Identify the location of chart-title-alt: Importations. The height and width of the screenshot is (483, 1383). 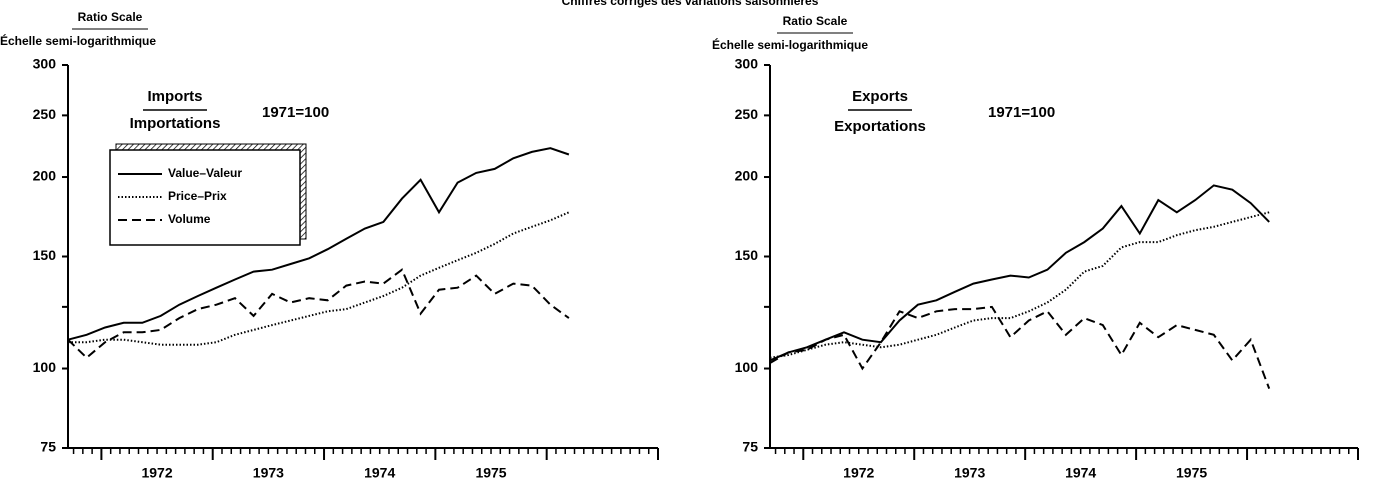
(175, 123).